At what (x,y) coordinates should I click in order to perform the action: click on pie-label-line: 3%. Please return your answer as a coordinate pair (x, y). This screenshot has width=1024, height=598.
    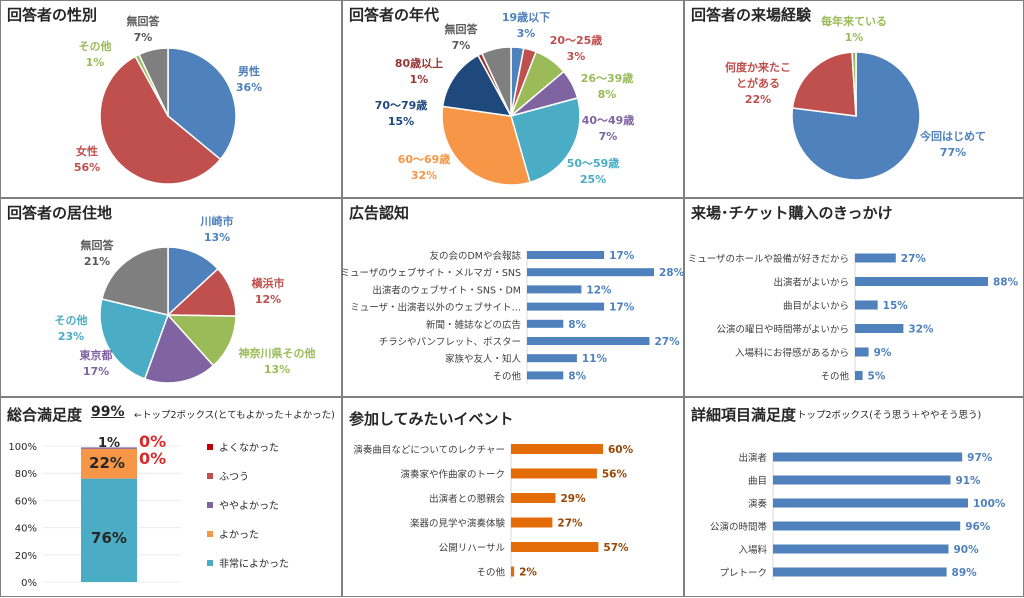
    Looking at the image, I should click on (526, 33).